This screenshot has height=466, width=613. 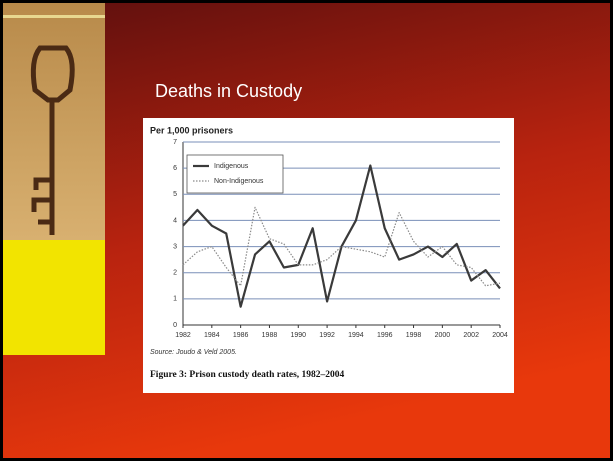 What do you see at coordinates (385, 335) in the screenshot?
I see `x-tick-label: 1996` at bounding box center [385, 335].